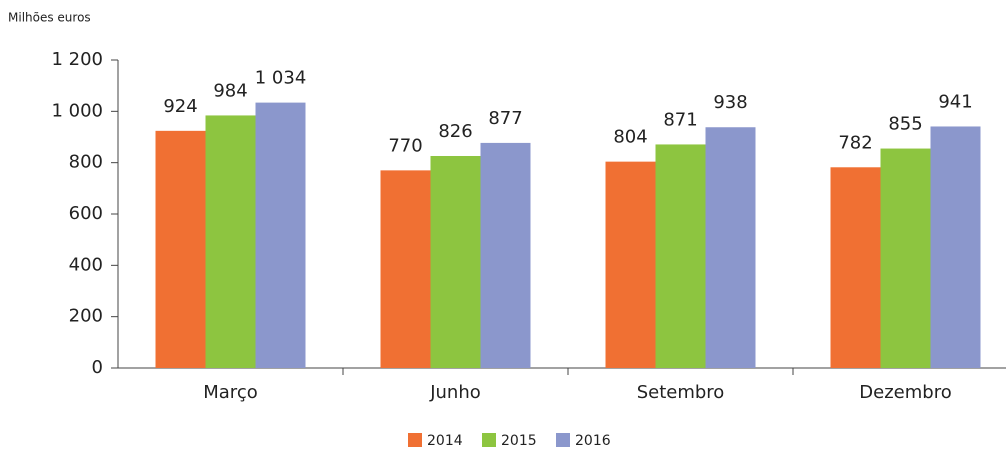  I want to click on x-tick-label: Setembro, so click(681, 392).